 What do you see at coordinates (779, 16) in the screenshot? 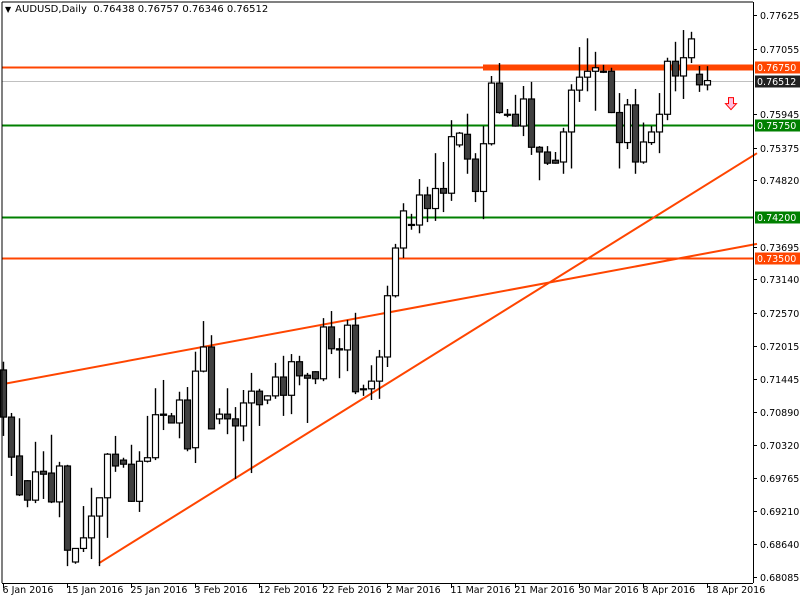
I see `y-tick-label: 0.77625` at bounding box center [779, 16].